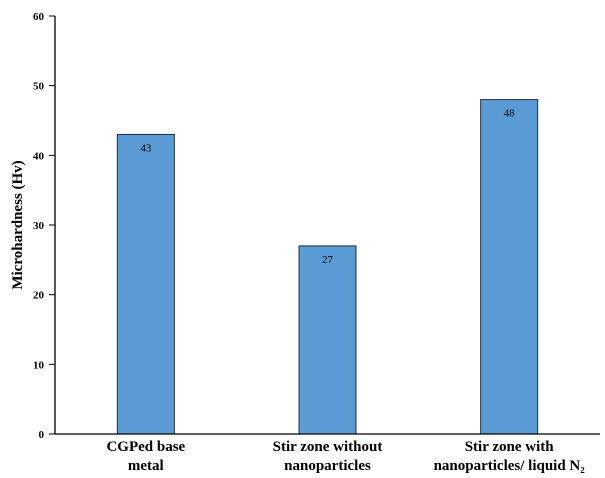 This screenshot has height=478, width=605. Describe the element at coordinates (146, 466) in the screenshot. I see `category-label: metal` at that location.